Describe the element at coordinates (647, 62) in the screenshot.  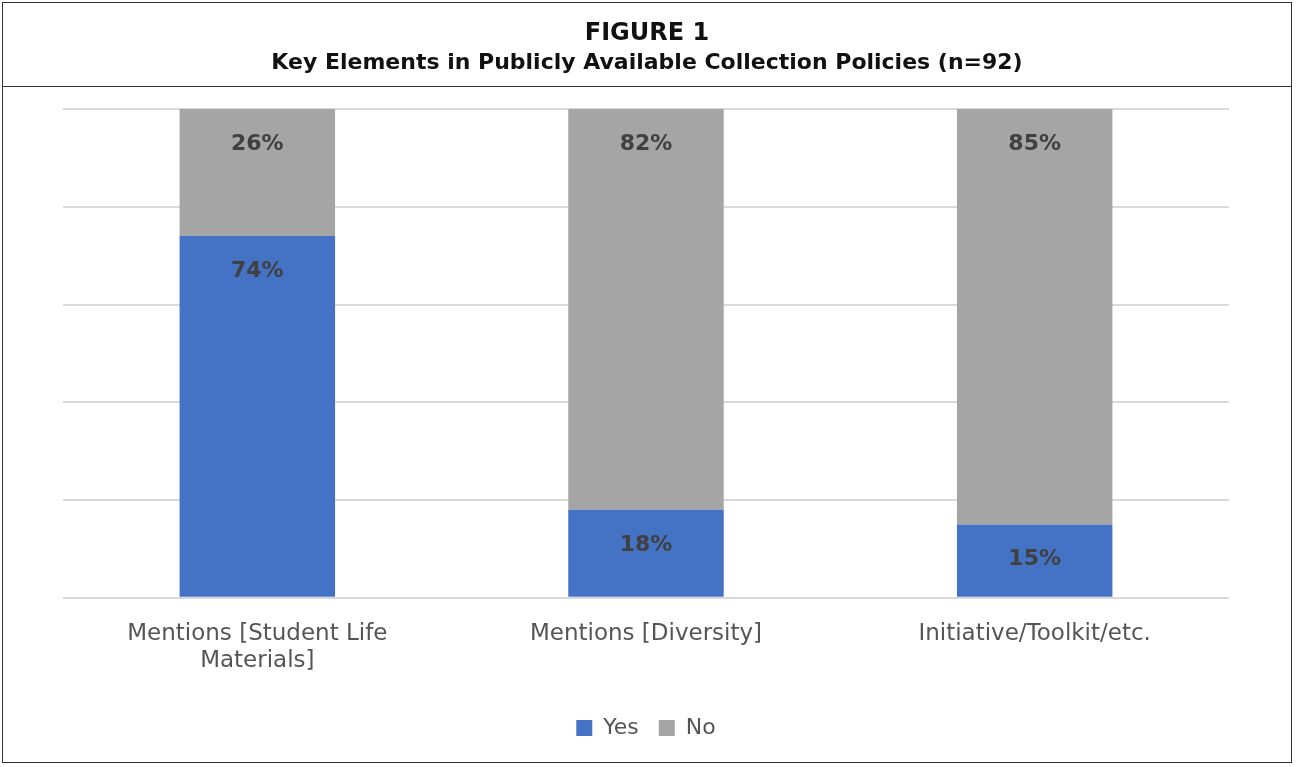
I see `chart-subtitle: Key Elements in Publicly Available Collection Policies (n=92)` at that location.